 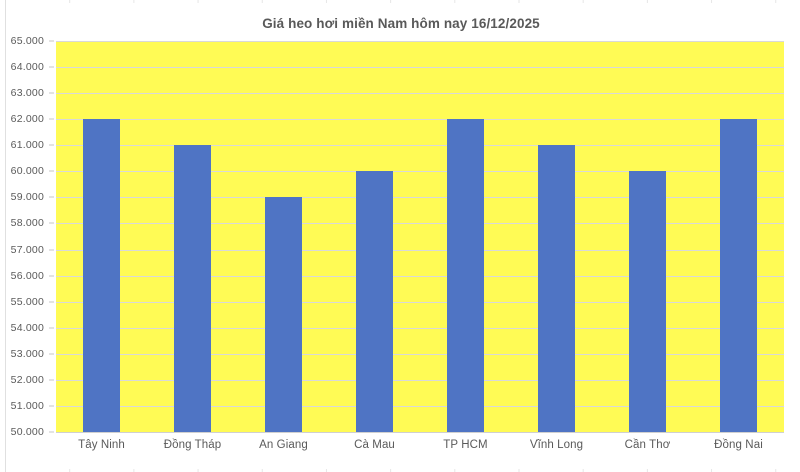 What do you see at coordinates (27, 249) in the screenshot?
I see `y-tick-label: 57.000` at bounding box center [27, 249].